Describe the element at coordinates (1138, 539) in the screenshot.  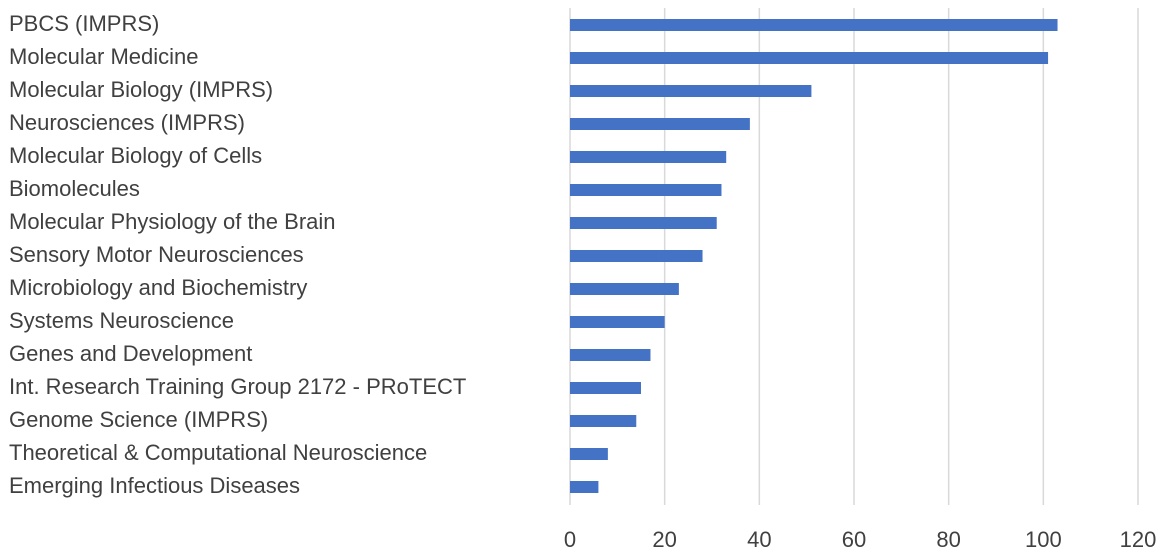
I see `x-tick-label: 120` at that location.